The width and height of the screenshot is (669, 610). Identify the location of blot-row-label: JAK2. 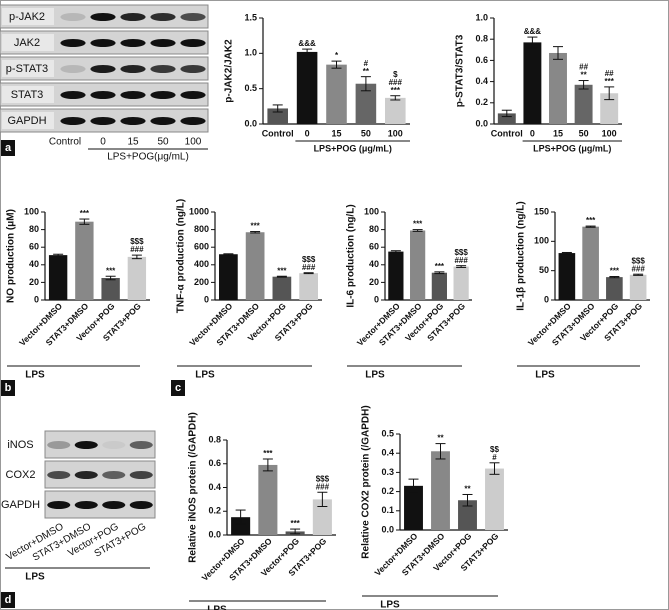
(27, 43).